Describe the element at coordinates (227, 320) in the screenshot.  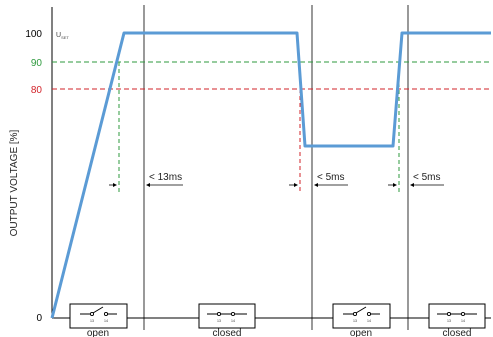
I see `switch-closed-1: 13 14 closed` at that location.